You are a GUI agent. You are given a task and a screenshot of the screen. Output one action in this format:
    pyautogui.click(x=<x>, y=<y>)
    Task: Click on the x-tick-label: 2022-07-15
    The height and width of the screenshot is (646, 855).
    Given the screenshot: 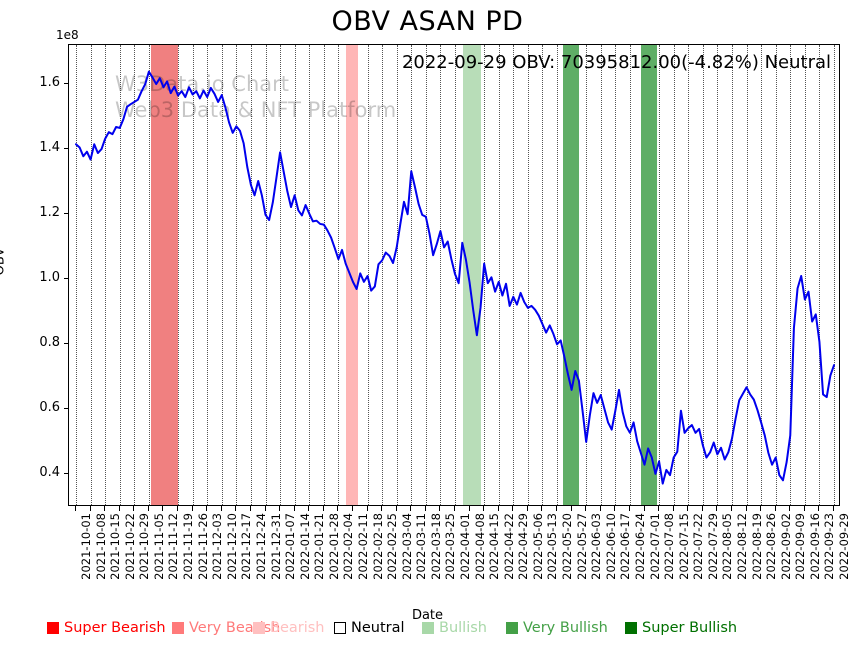 What is the action you would take?
    pyautogui.click(x=683, y=546)
    